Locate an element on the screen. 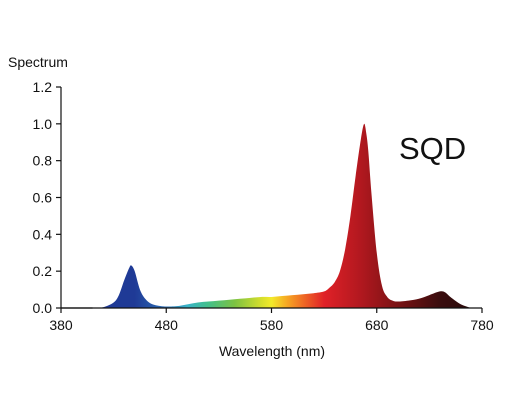 Image resolution: width=512 pixels, height=417 pixels. y-tick-label: 0.0 is located at coordinates (43, 308).